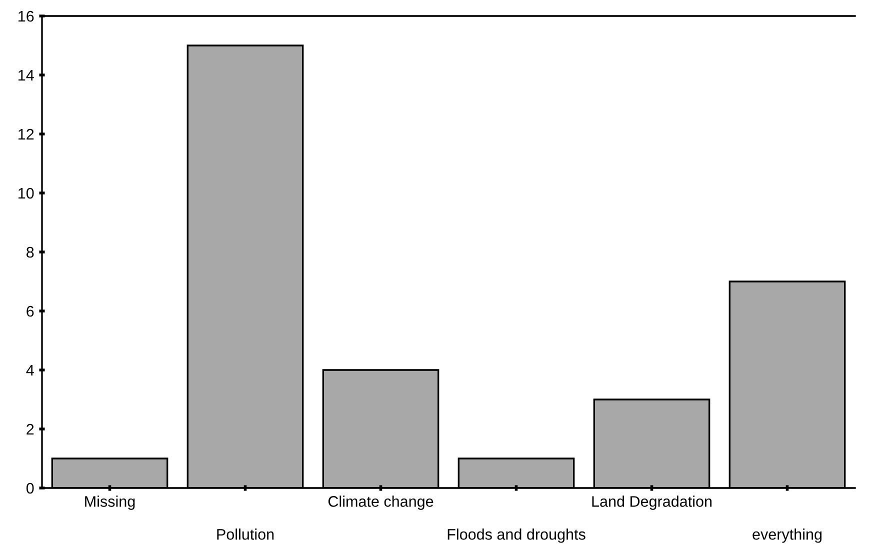 The height and width of the screenshot is (544, 881). What do you see at coordinates (30, 370) in the screenshot?
I see `y-tick-label: 4` at bounding box center [30, 370].